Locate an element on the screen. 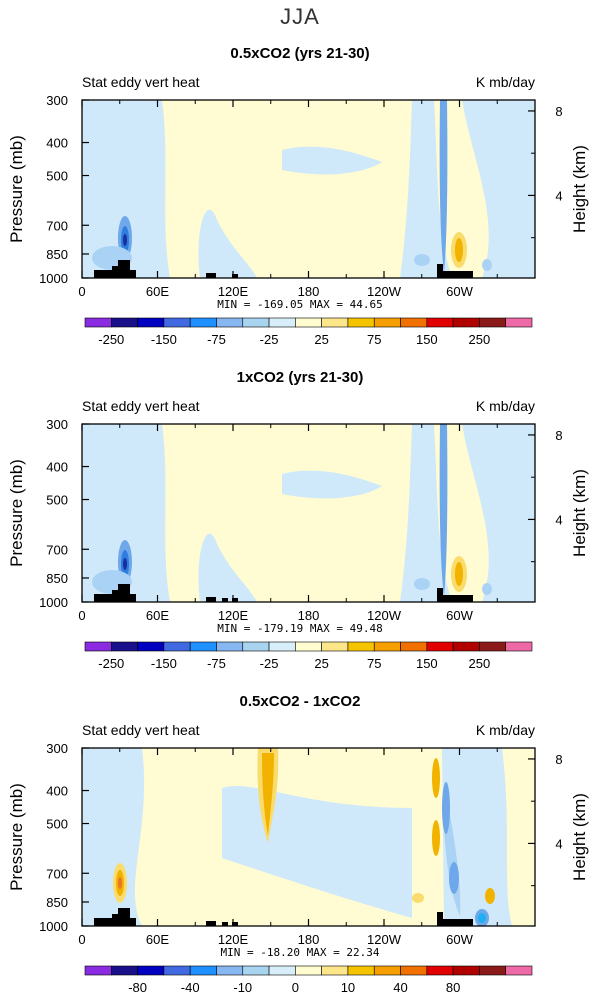  colorbar-label: 40 is located at coordinates (400, 987).